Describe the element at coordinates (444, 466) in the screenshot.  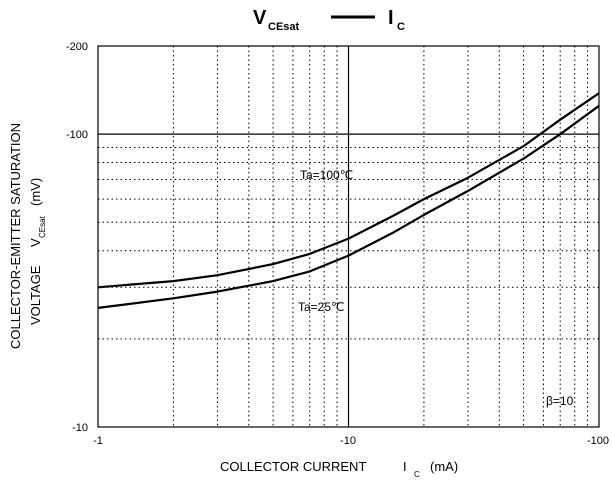
I see `x-axis-unit: (mA)` at that location.